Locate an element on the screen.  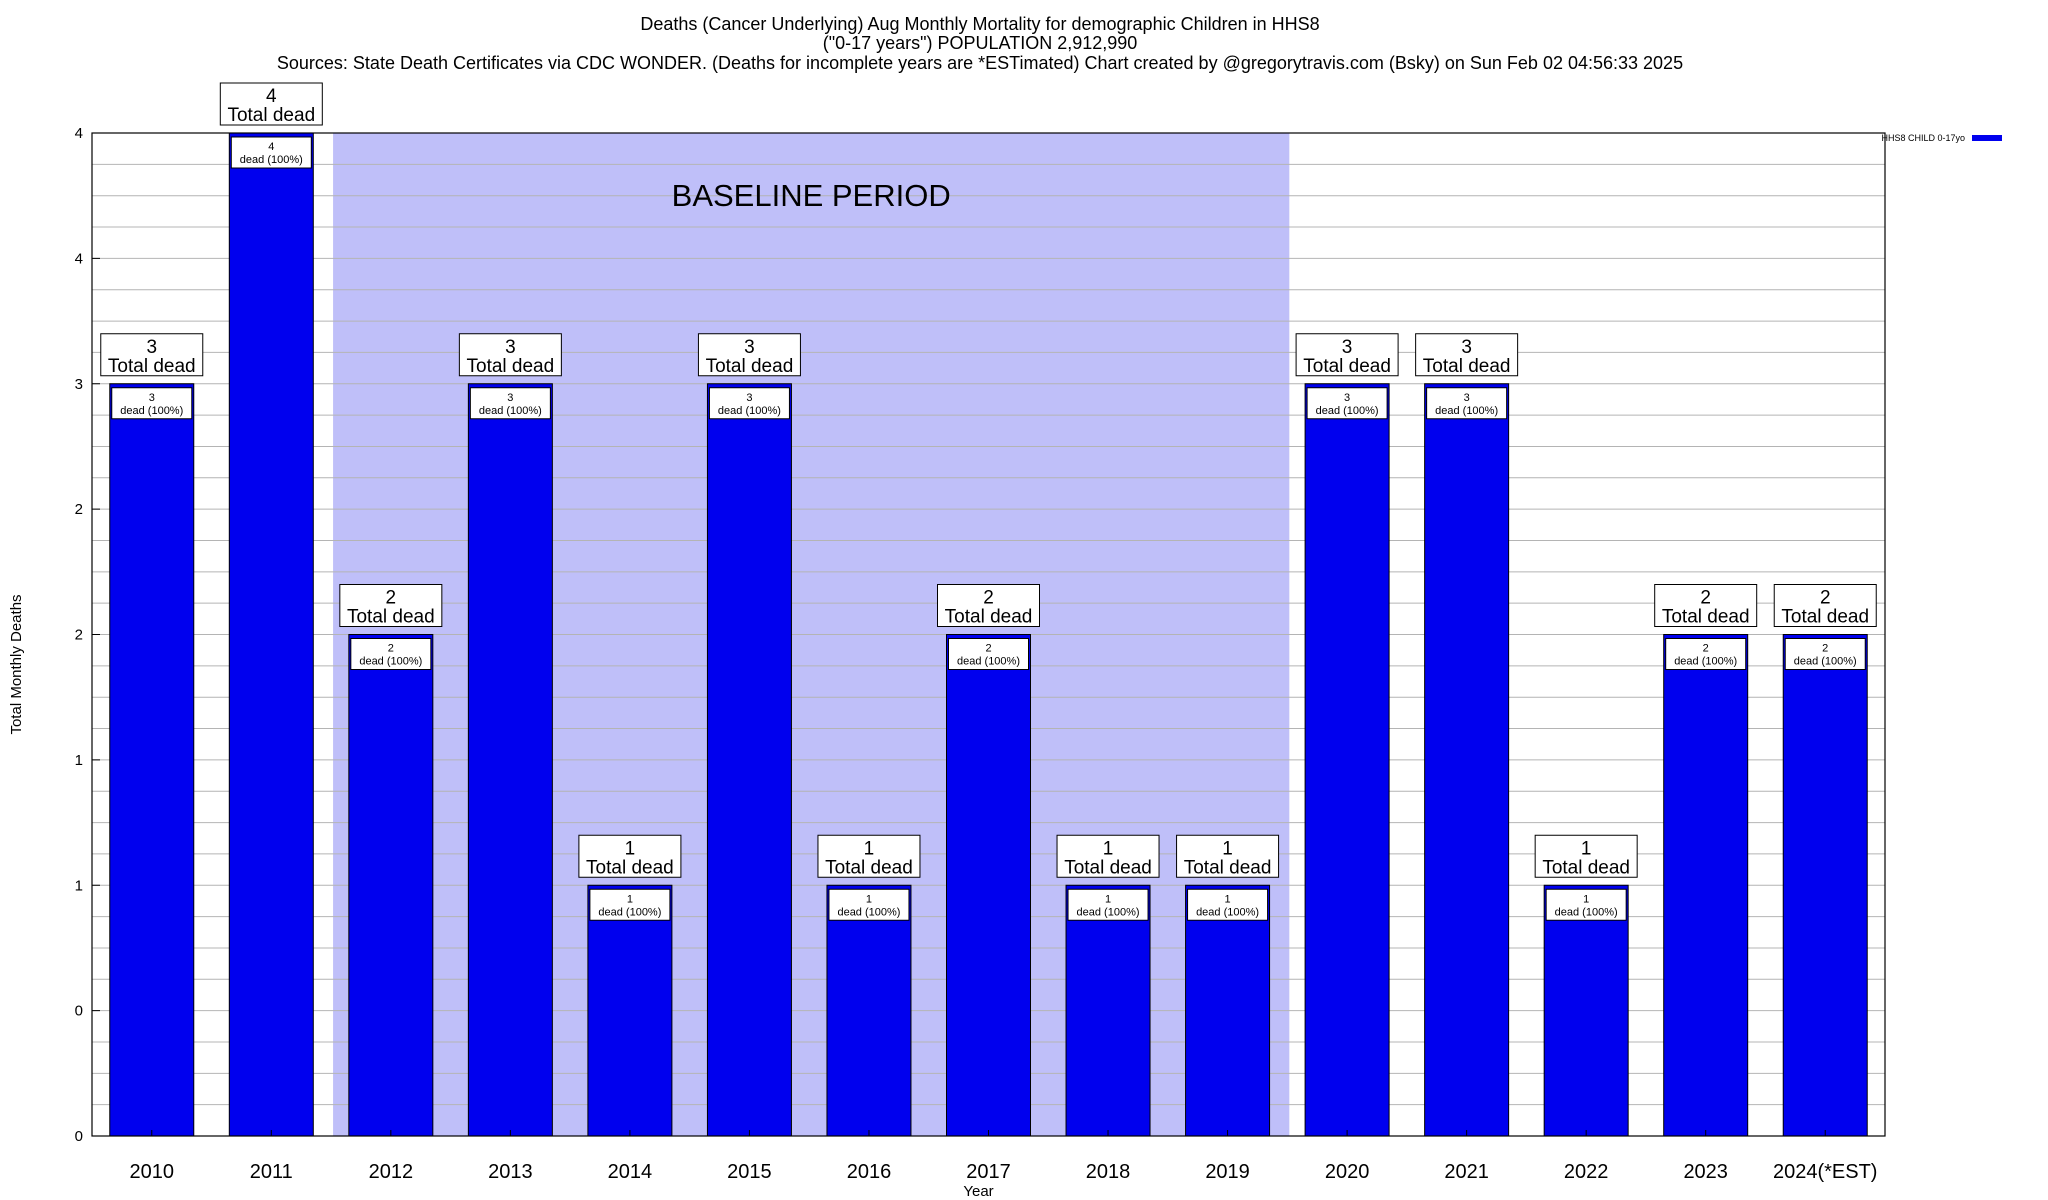
y-axis-label: Total Monthly Deaths is located at coordinates (16, 664).